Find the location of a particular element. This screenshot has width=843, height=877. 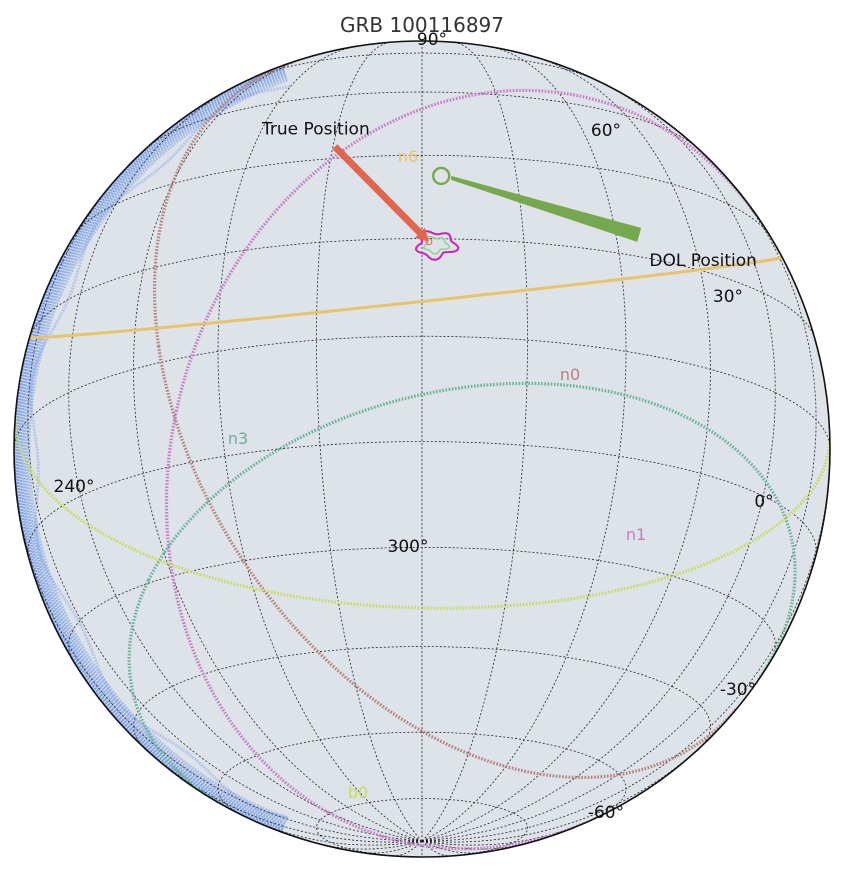

dol-position-label: DOL Position is located at coordinates (703, 261).